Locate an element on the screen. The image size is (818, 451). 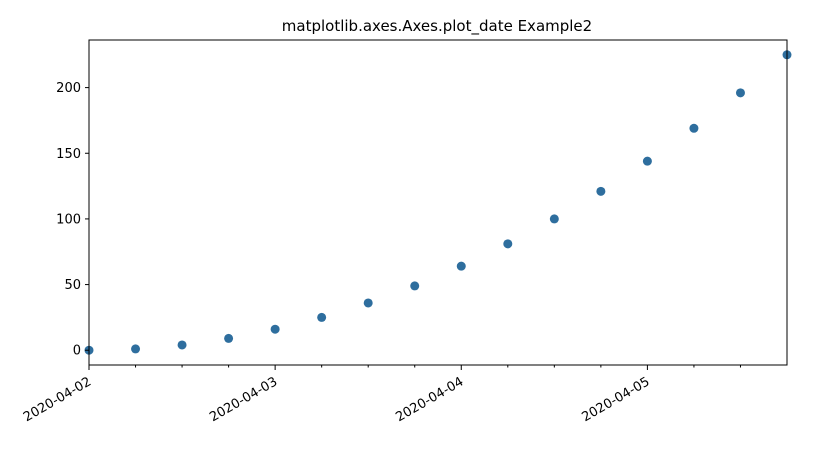
y-tick-label: 100 is located at coordinates (68, 219).